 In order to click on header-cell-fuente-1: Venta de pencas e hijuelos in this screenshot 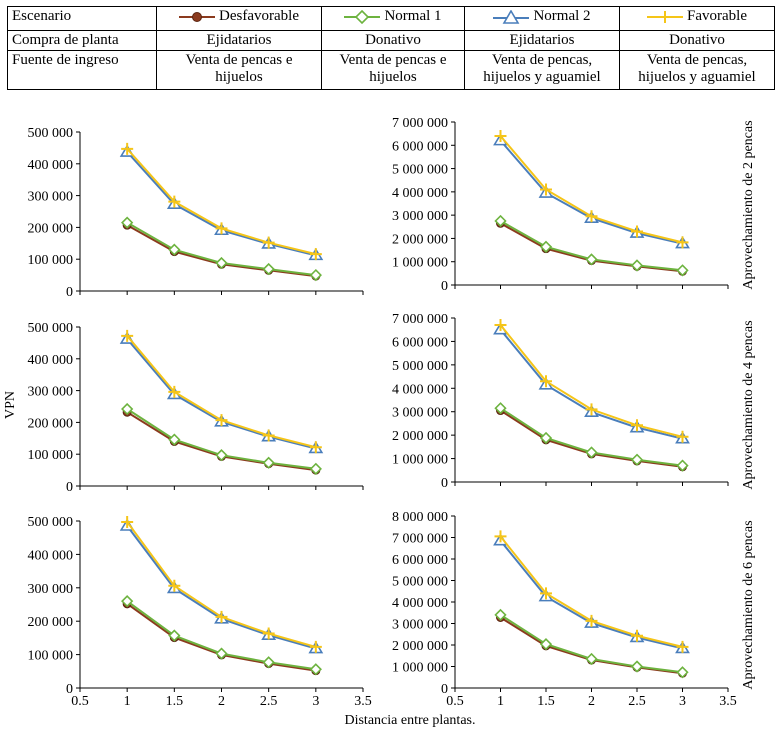, I will do `click(239, 69)`.